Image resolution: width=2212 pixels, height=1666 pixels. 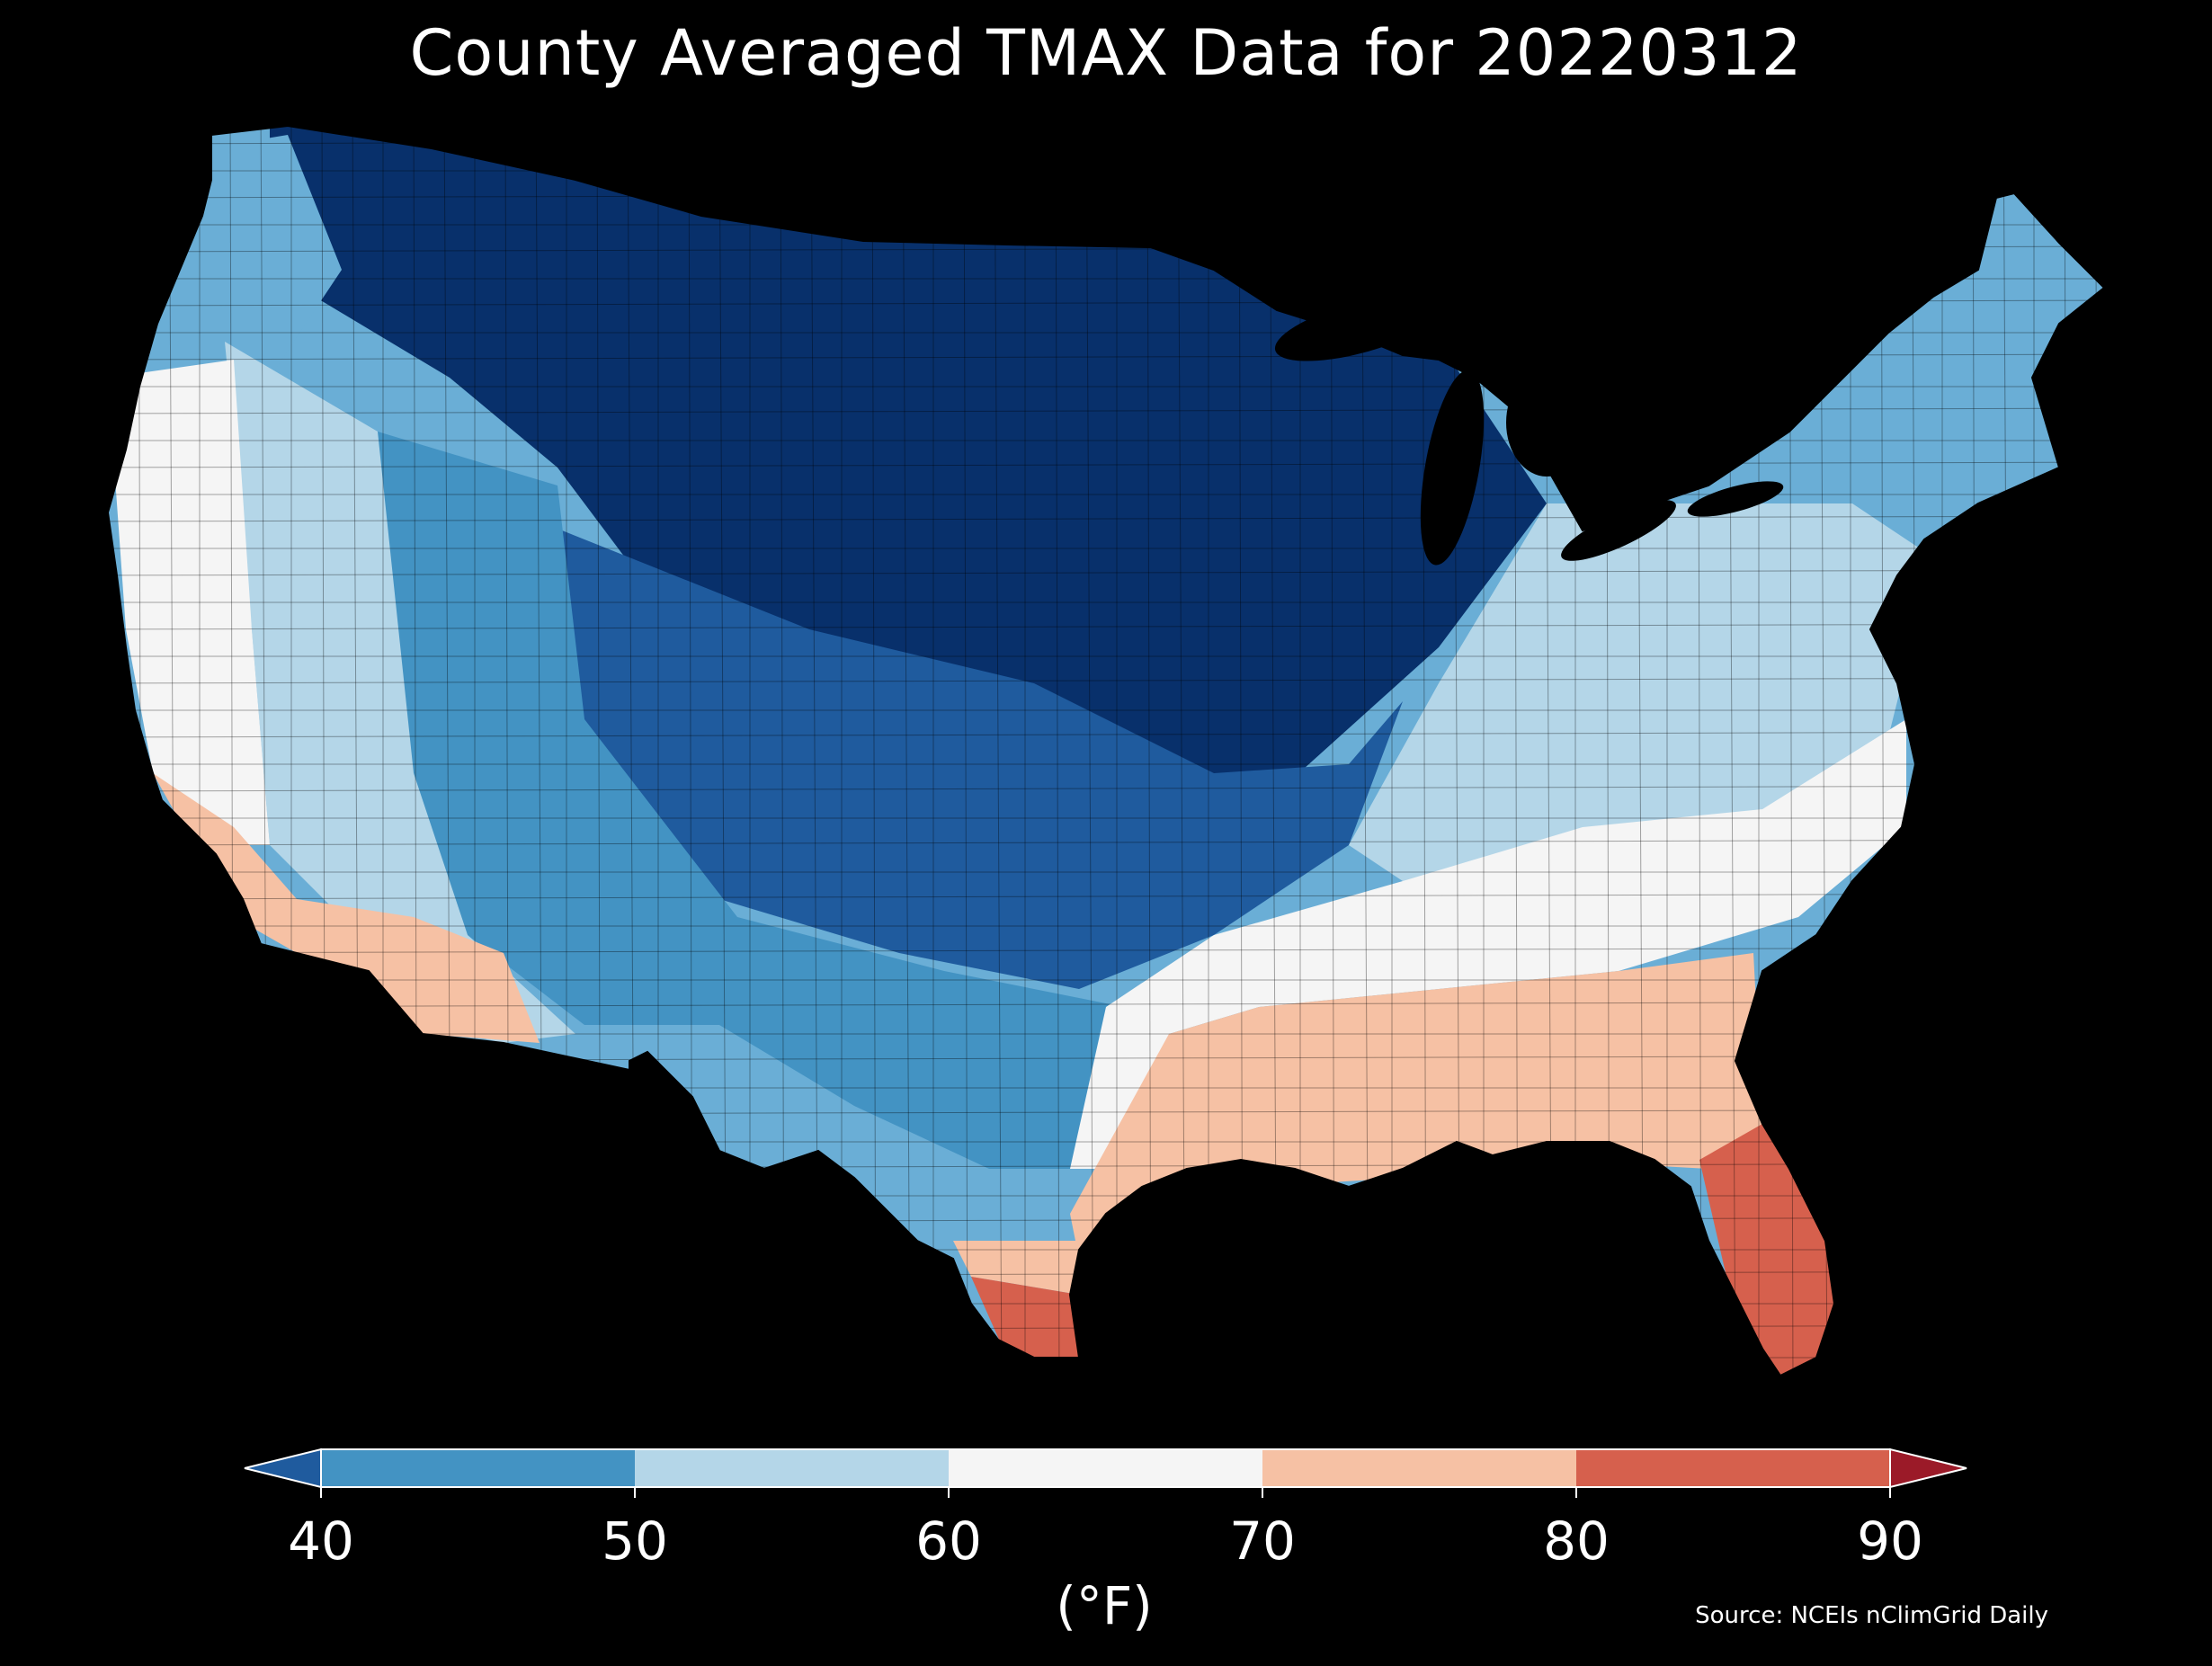 I want to click on source-credit: Source: NCEIs nClimGrid Daily, so click(x=1871, y=1615).